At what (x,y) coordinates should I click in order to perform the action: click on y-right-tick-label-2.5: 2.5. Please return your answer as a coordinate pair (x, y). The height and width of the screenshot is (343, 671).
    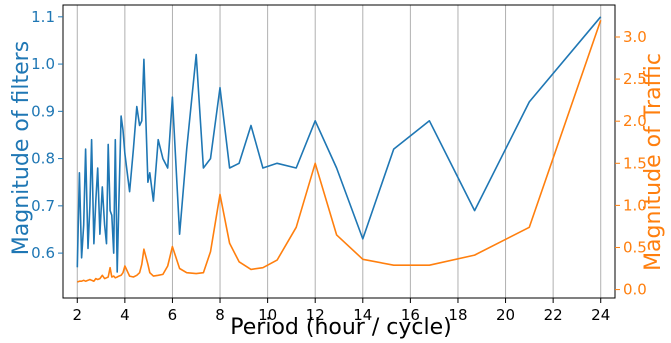
    Looking at the image, I should click on (635, 79).